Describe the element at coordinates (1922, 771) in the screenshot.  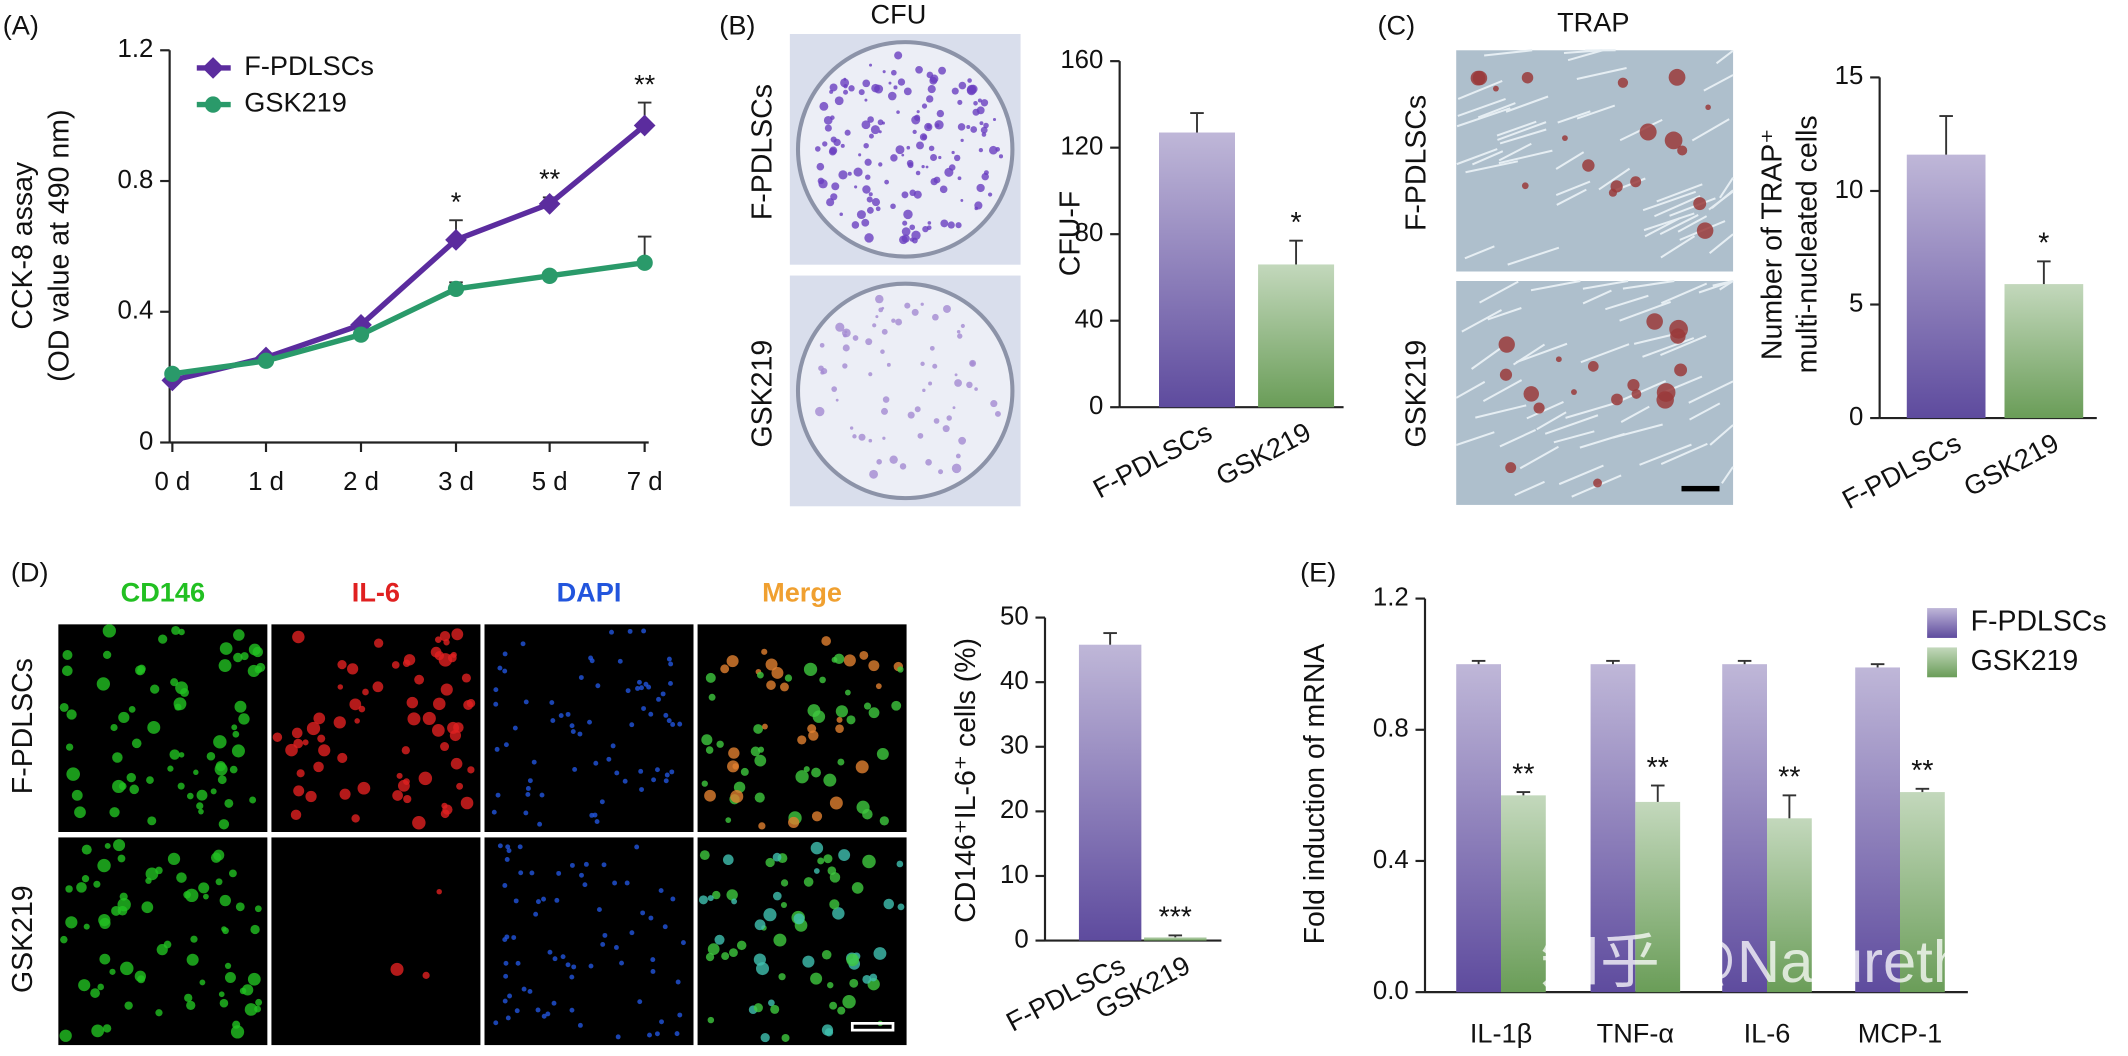
I see `significance-label: **` at that location.